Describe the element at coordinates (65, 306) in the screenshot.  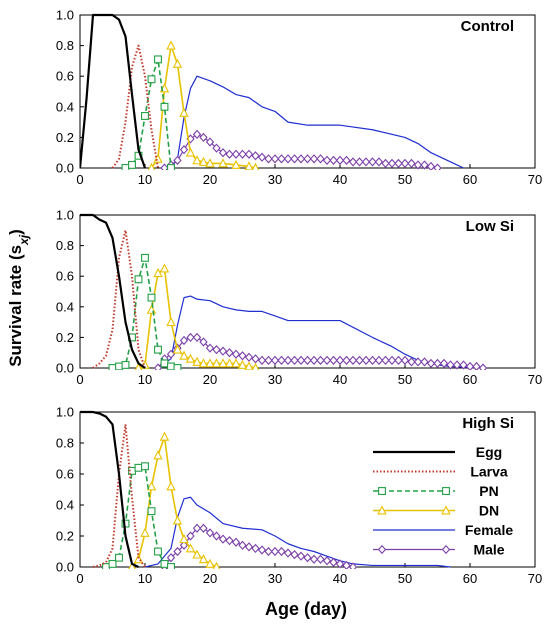
I see `y-tick-label: 0.4` at that location.